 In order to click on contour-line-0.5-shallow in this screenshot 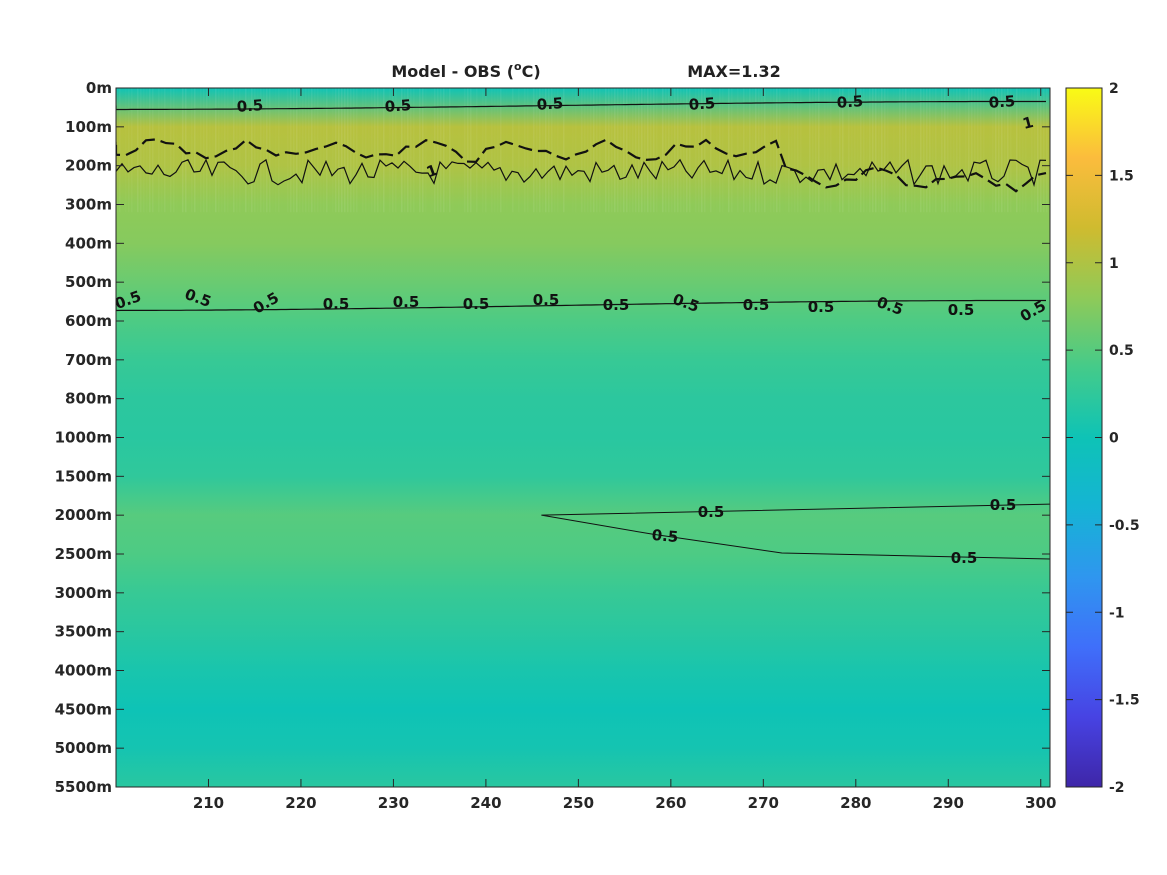, I will do `click(581, 105)`.